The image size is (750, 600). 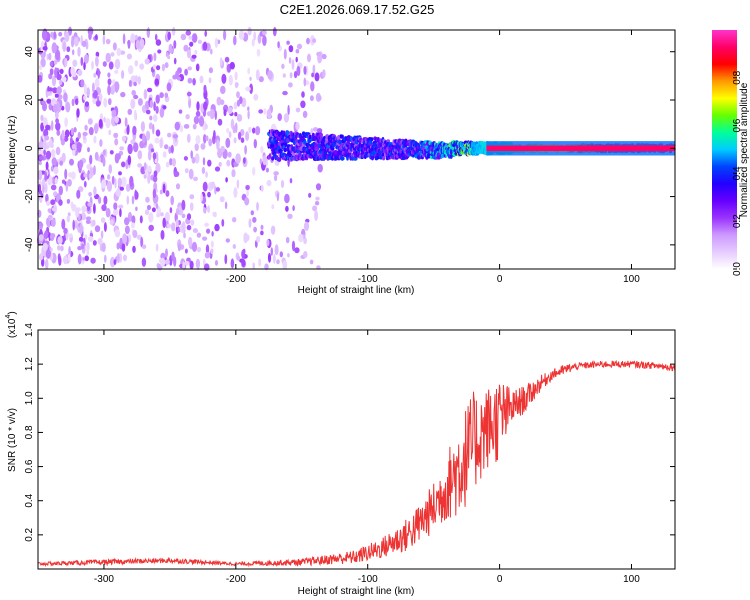 What do you see at coordinates (737, 173) in the screenshot?
I see `colorbar-ticks: 0.0 0.2 0.4 0.6 0.8` at bounding box center [737, 173].